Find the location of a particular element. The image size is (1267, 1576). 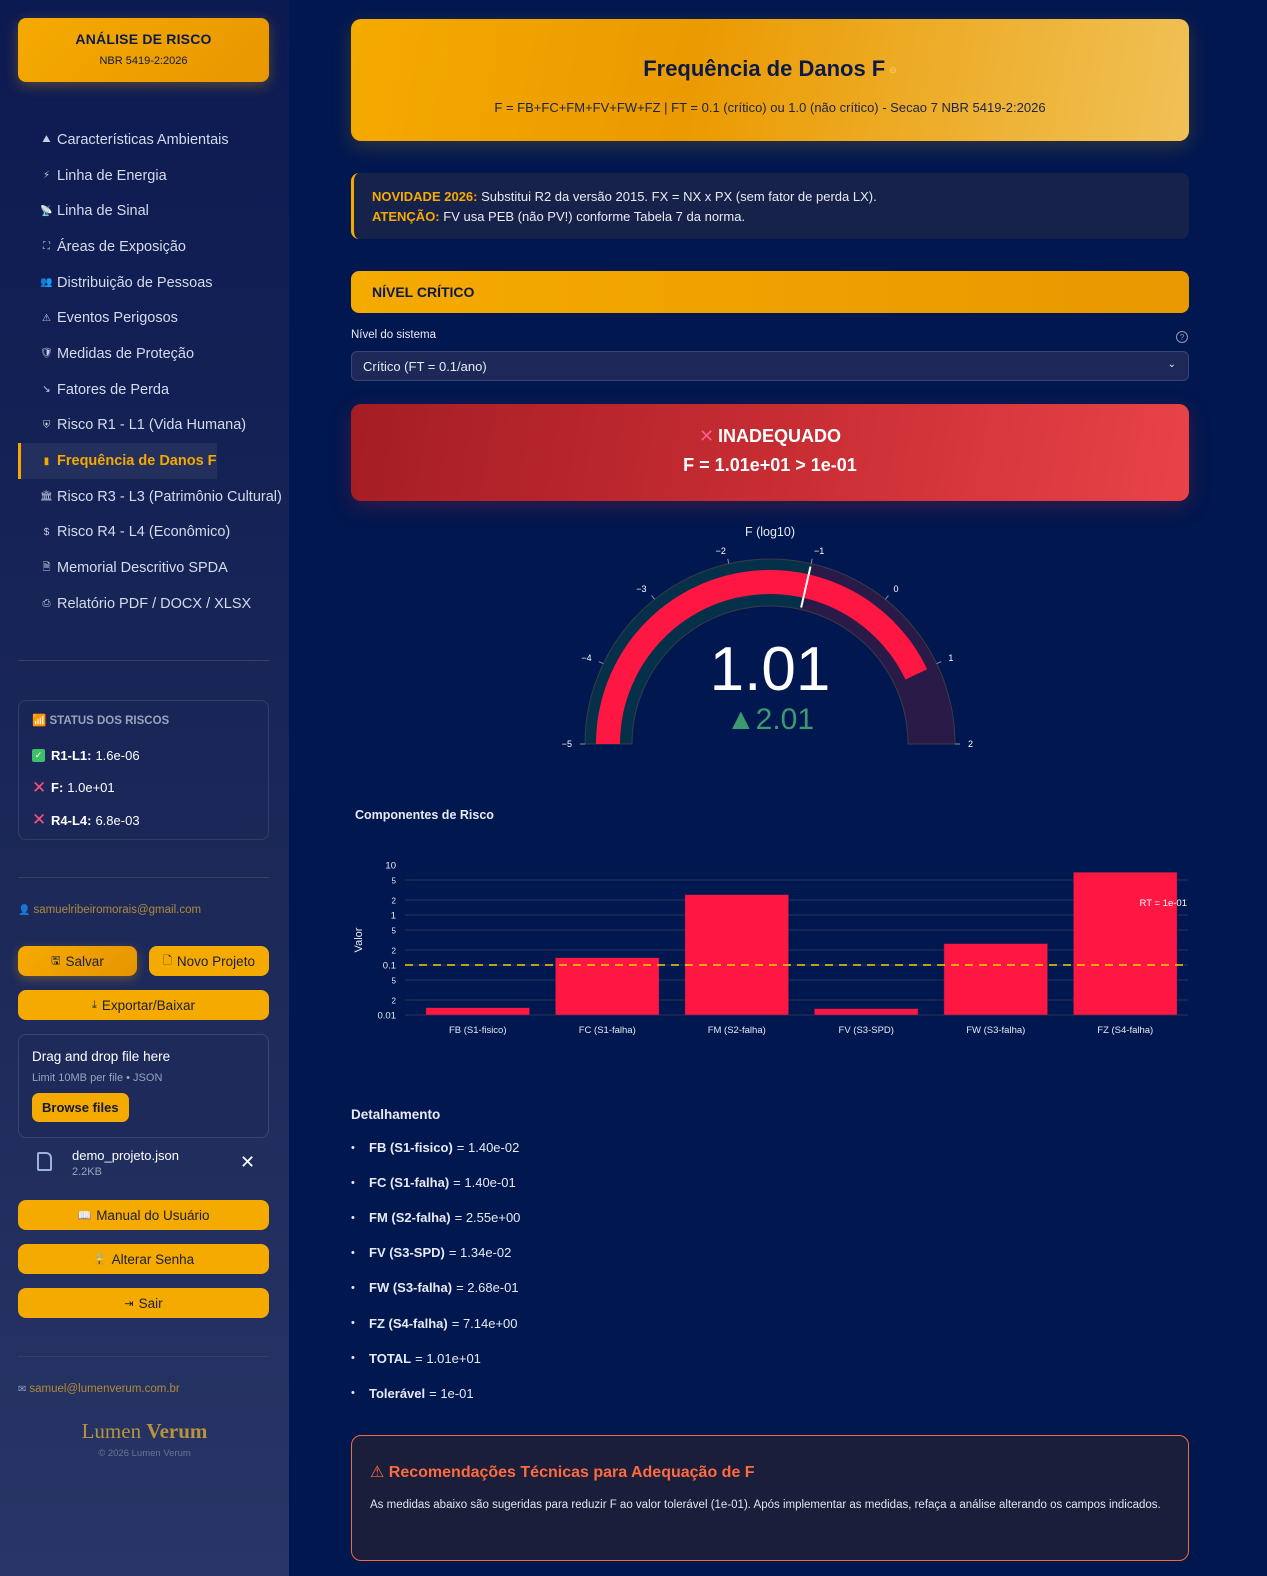

gauge-value: 1.01 is located at coordinates (770, 669).